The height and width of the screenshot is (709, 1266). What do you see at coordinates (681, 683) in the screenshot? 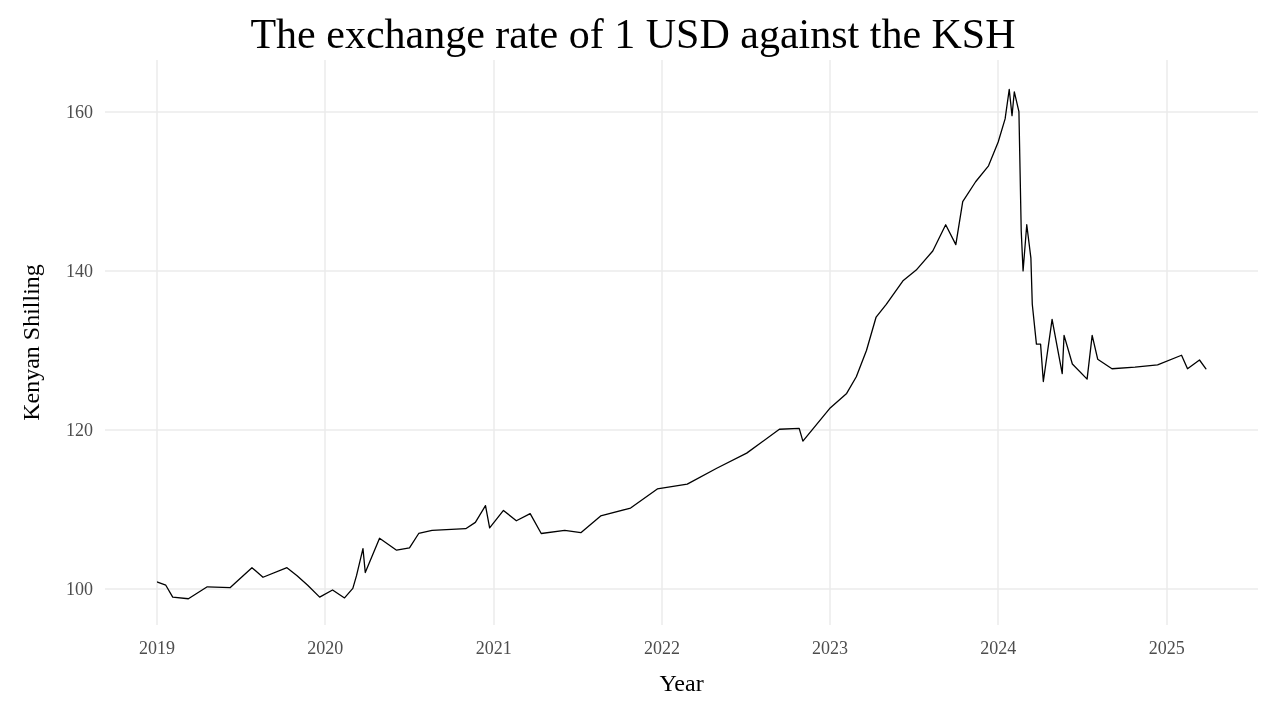
I see `x-axis-title: Year` at bounding box center [681, 683].